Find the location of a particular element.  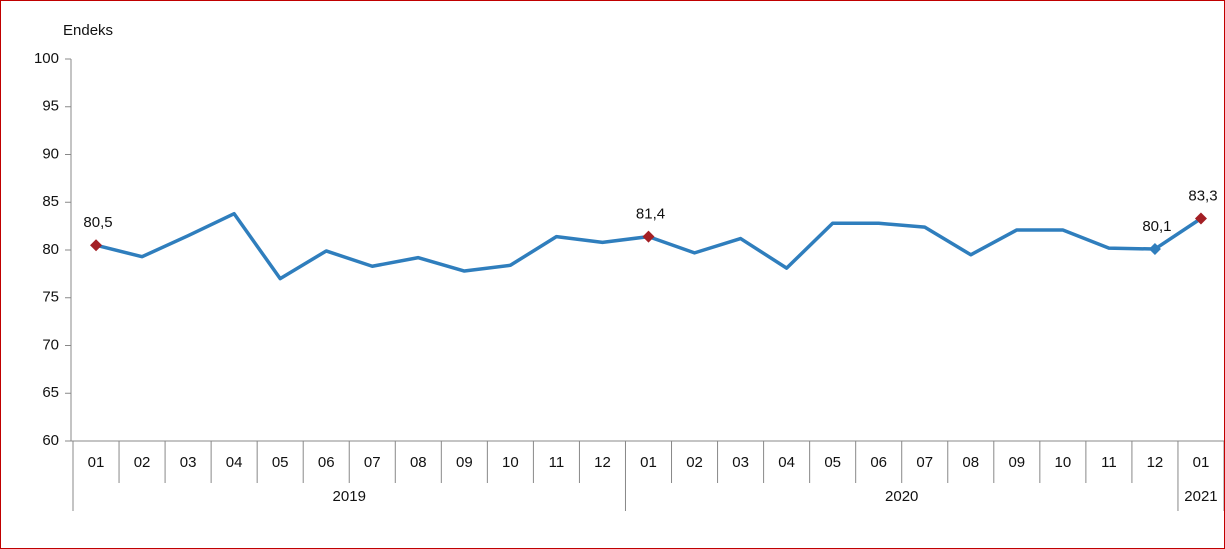

y-tick-label: 65 is located at coordinates (50, 392).